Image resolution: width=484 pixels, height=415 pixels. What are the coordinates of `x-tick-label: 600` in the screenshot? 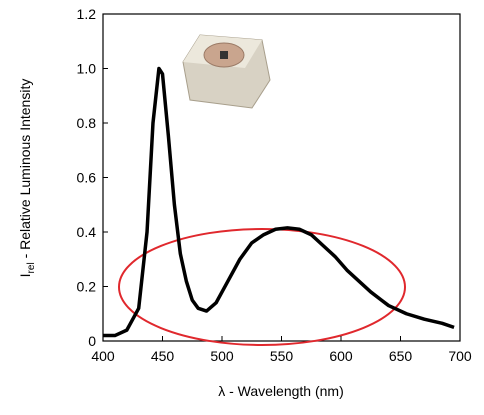 It's located at (341, 356).